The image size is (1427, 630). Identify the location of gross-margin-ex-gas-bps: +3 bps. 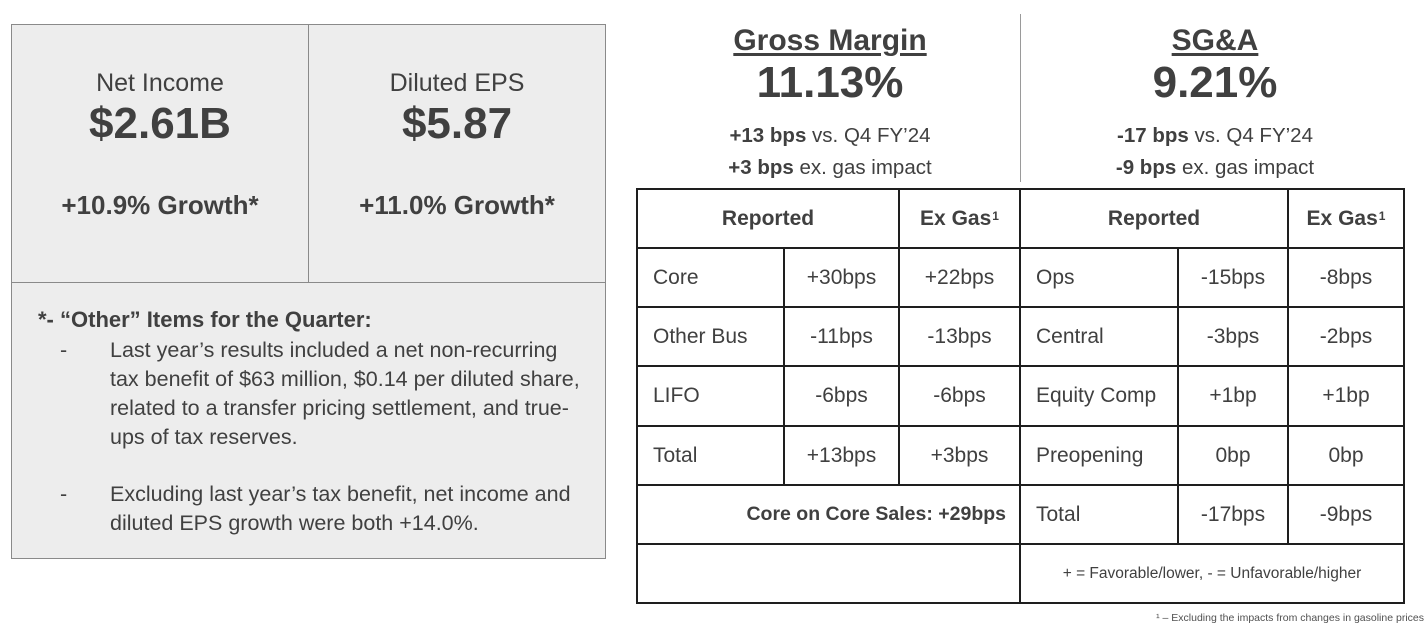
(761, 167).